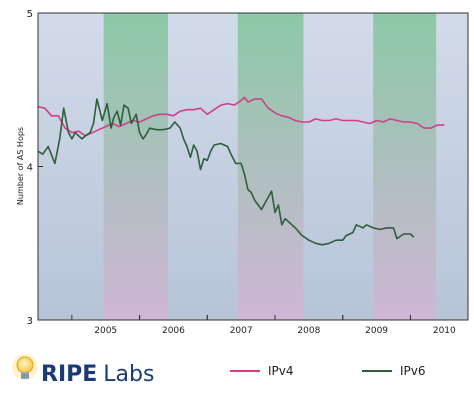  Describe the element at coordinates (376, 331) in the screenshot. I see `x-tick-label-2009: 2009` at that location.